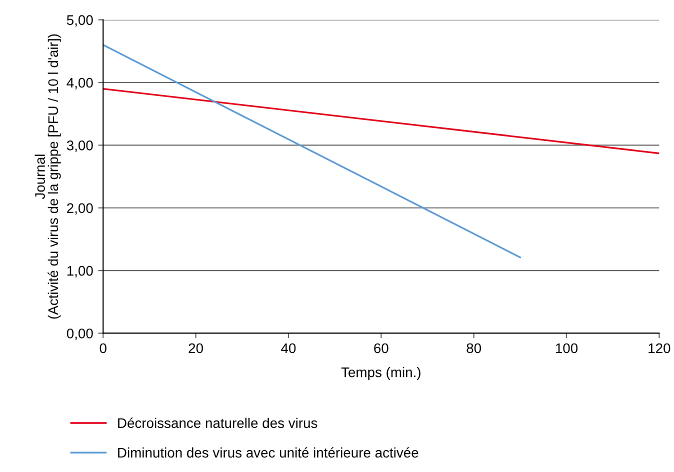 Image resolution: width=674 pixels, height=472 pixels. I want to click on y-axis-title: Journal (Activité du virus de la grippe [PFU / 10 l d'air]), so click(47, 176).